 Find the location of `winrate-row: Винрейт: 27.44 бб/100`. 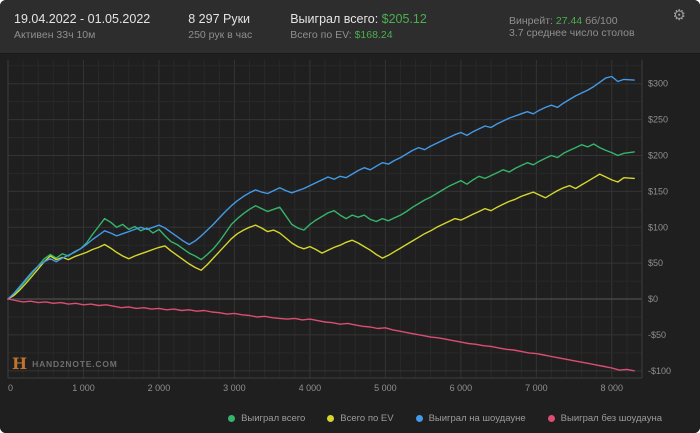

winrate-row: Винрейт: 27.44 бб/100 is located at coordinates (572, 21).